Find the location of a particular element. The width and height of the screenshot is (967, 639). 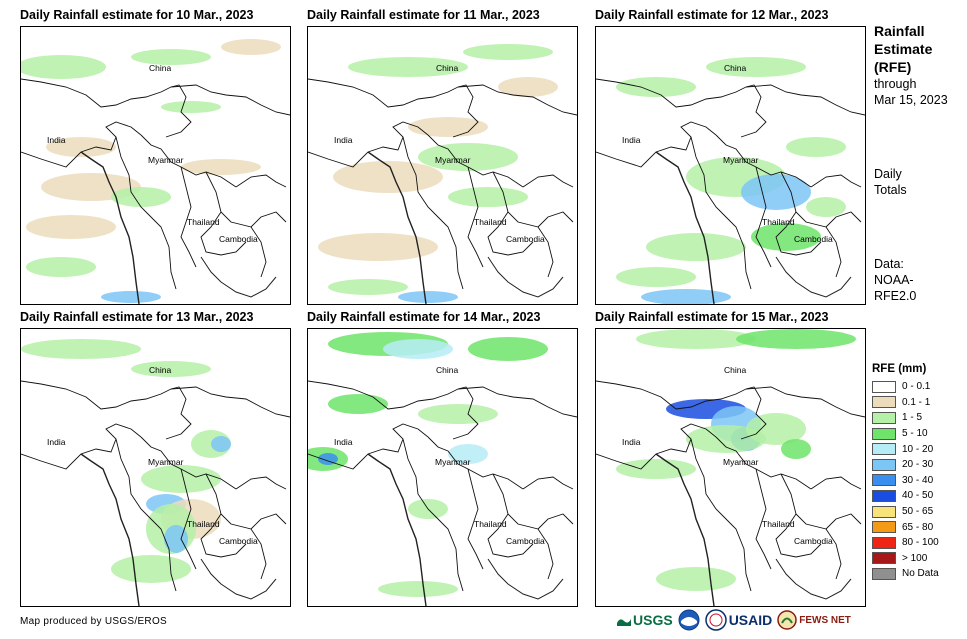

usaid-seal-icon is located at coordinates (715, 620).